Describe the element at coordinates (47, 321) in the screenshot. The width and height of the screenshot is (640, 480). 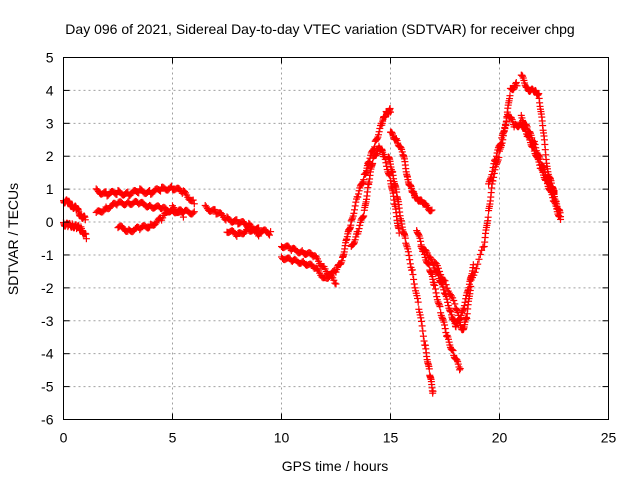
I see `y-tick-label: -3` at that location.